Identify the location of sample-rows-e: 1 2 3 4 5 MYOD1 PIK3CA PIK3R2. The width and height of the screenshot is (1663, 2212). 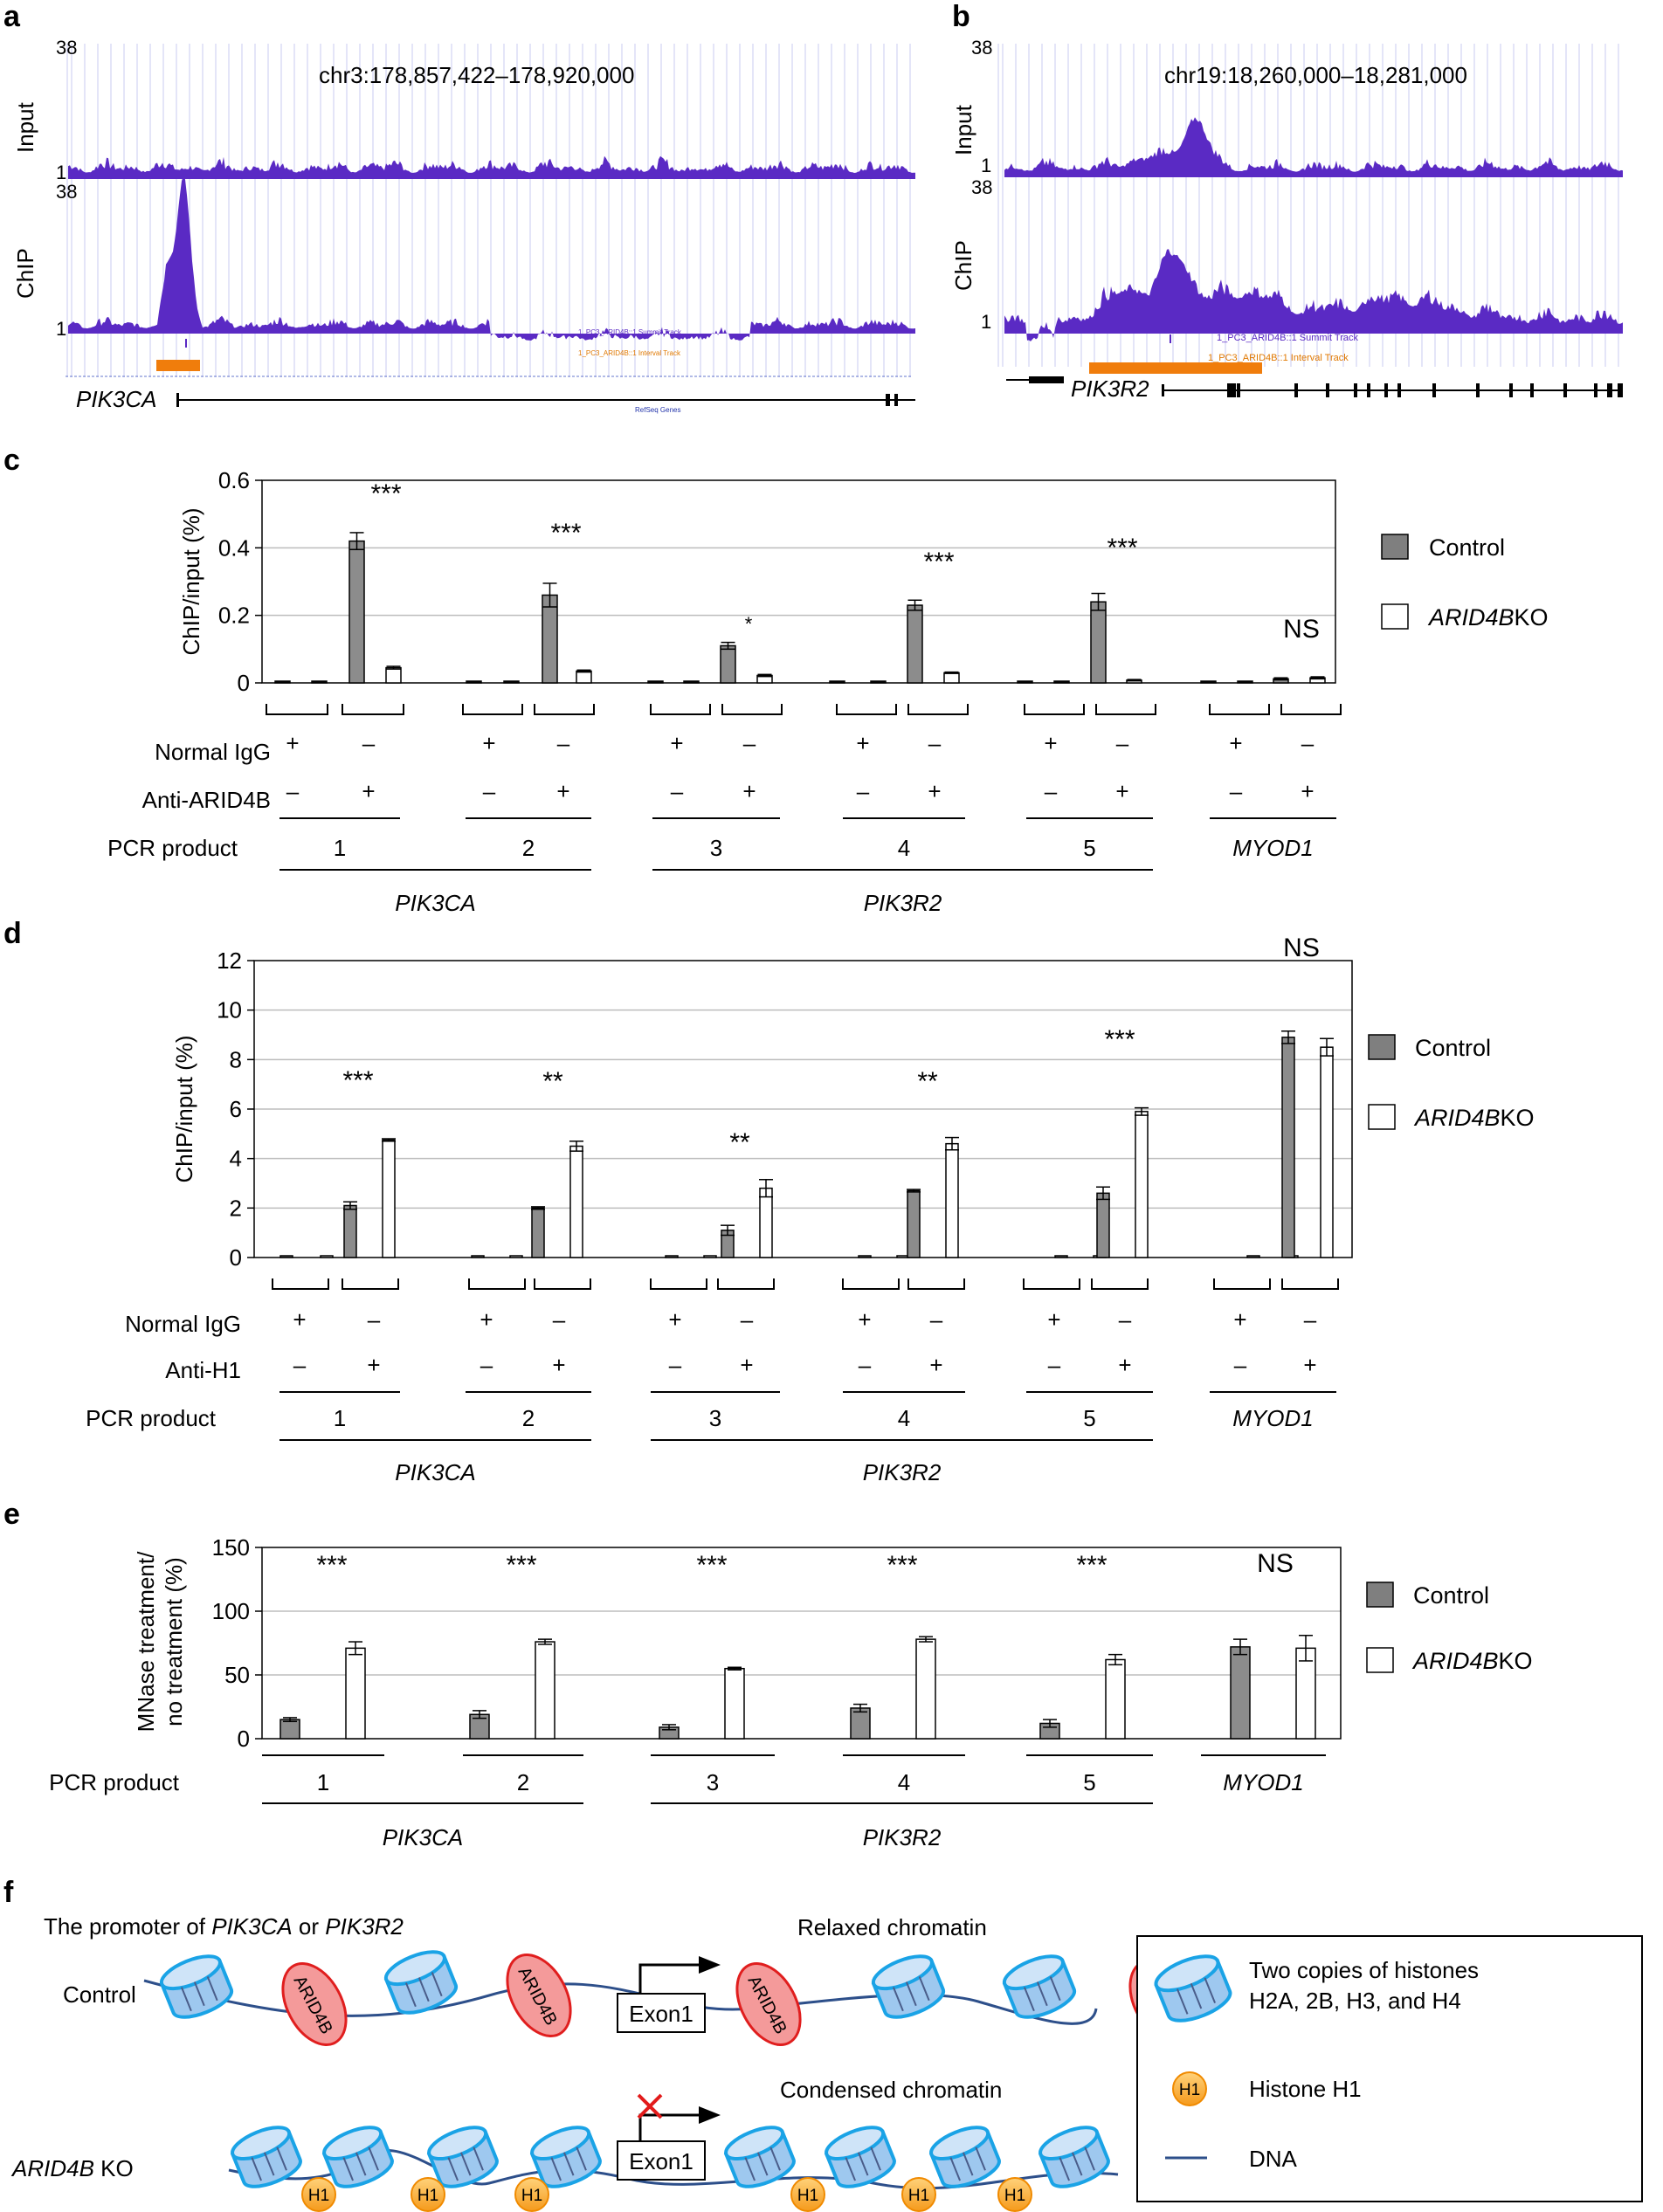
(794, 1802).